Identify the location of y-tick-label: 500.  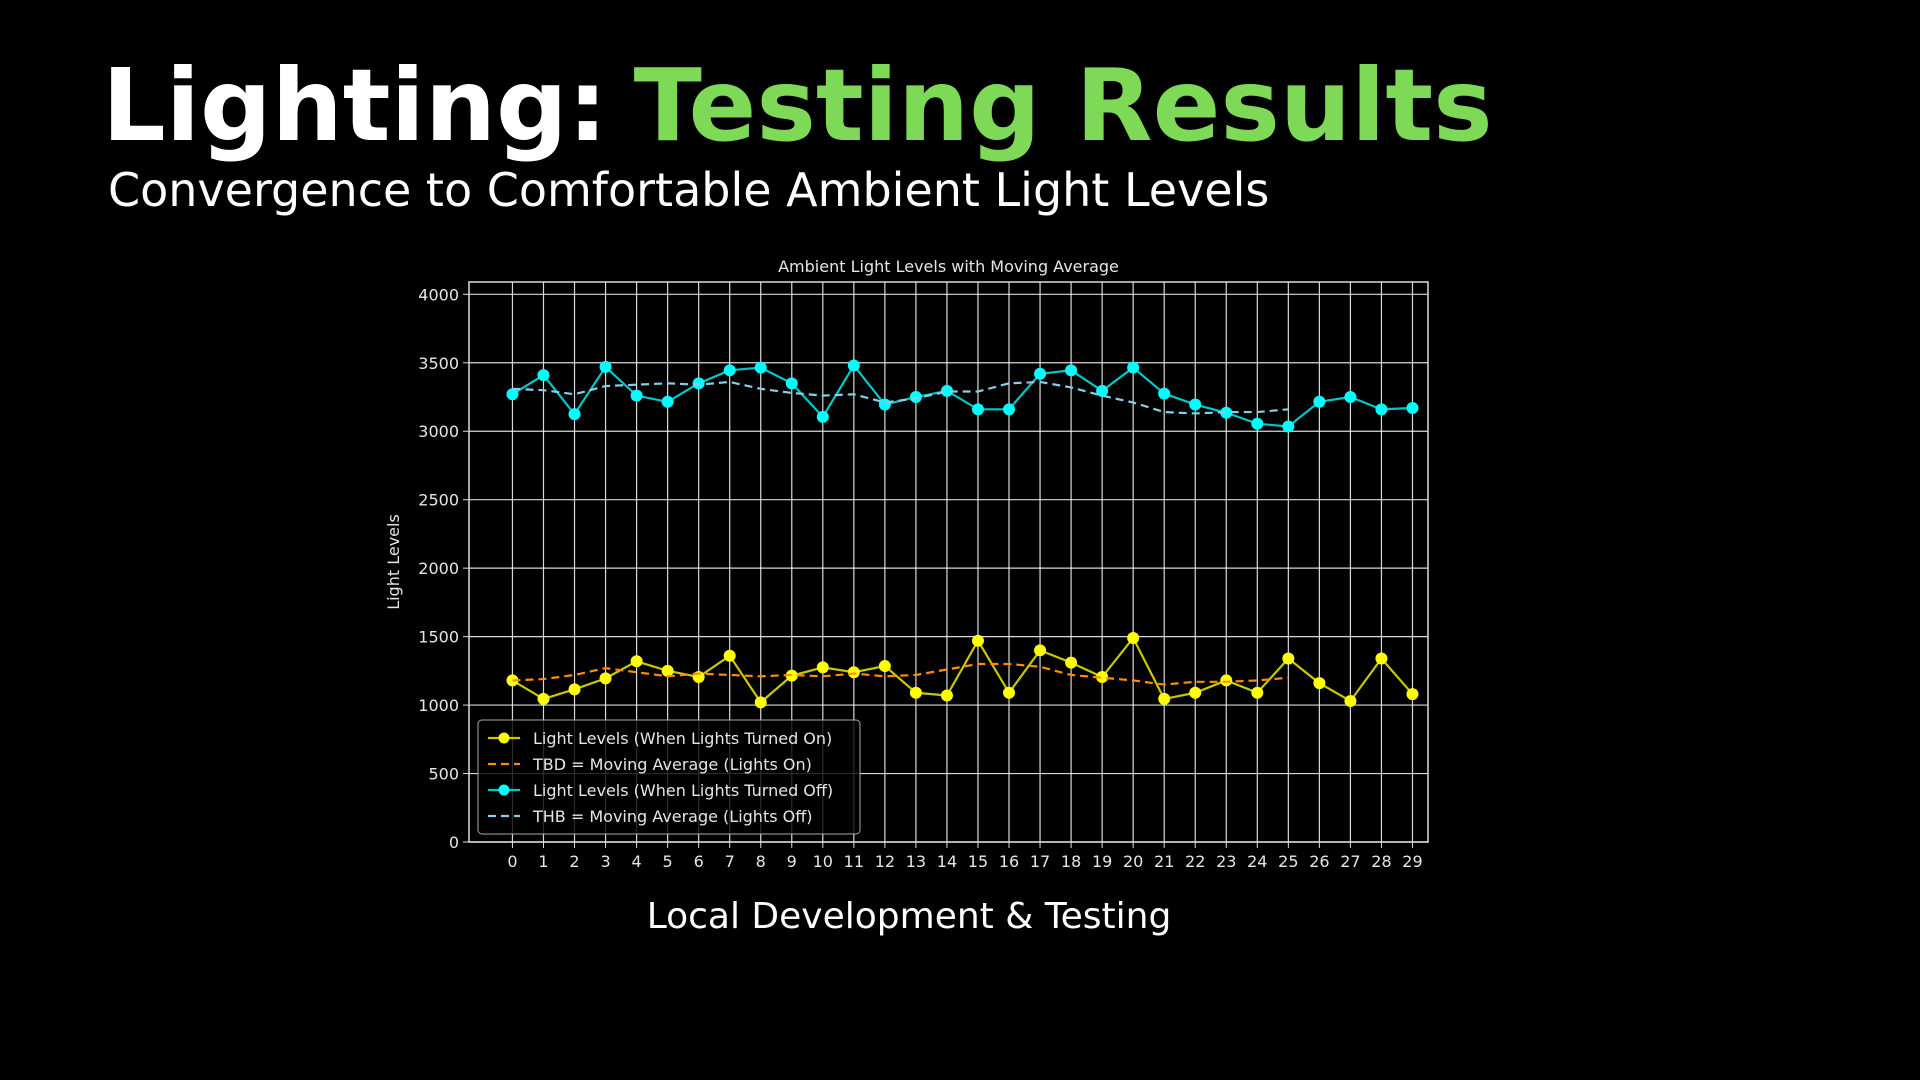
(443, 774).